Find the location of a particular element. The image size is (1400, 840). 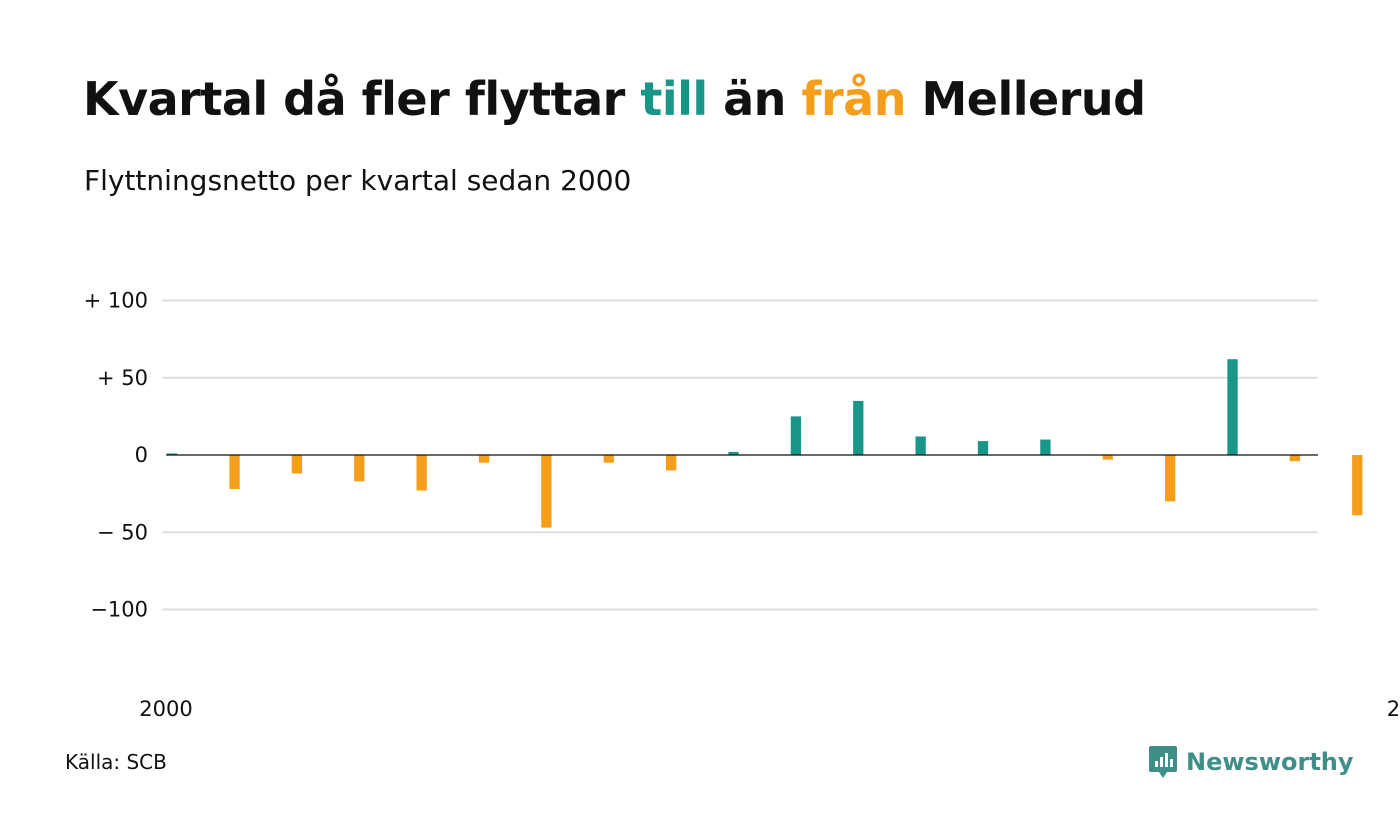

chart-subtitle: Flyttningsnetto per kvartal sedan 2000 is located at coordinates (358, 180).